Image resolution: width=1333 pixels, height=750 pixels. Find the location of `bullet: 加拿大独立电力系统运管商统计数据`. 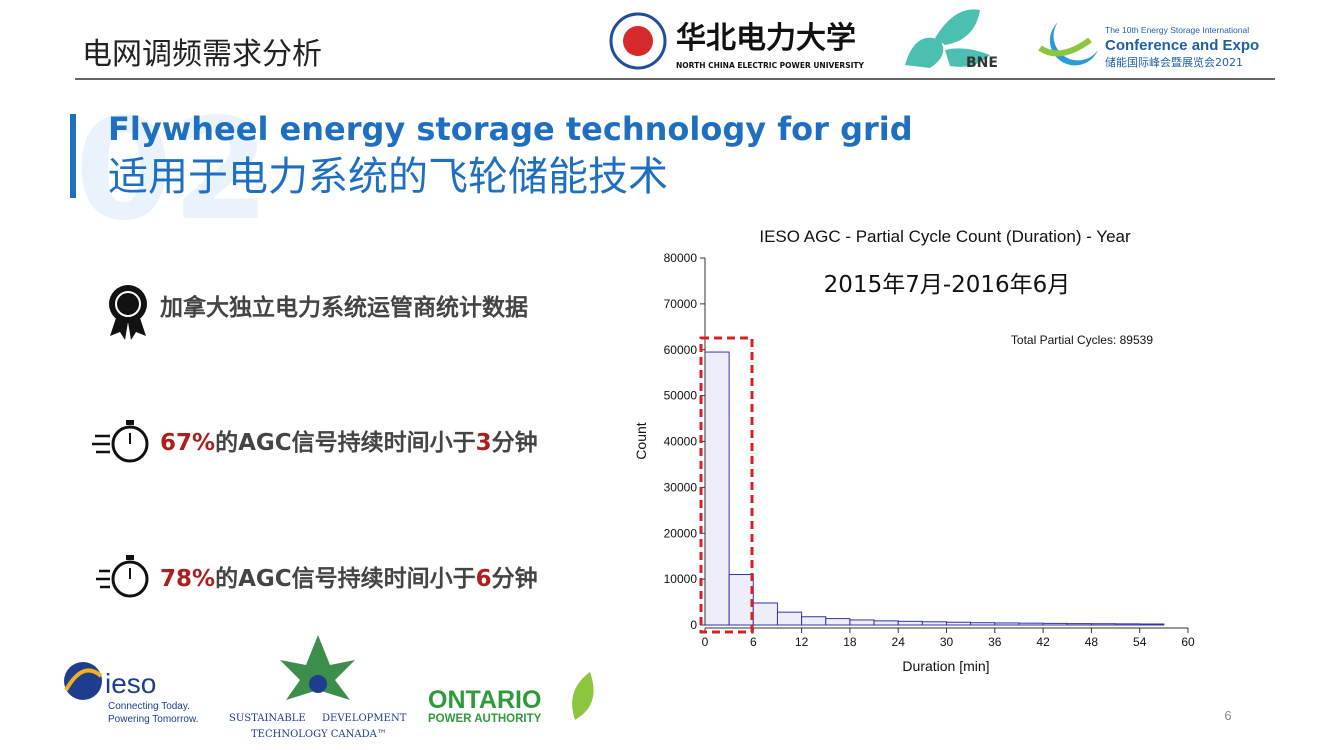

bullet: 加拿大独立电力系统运管商统计数据 is located at coordinates (343, 307).